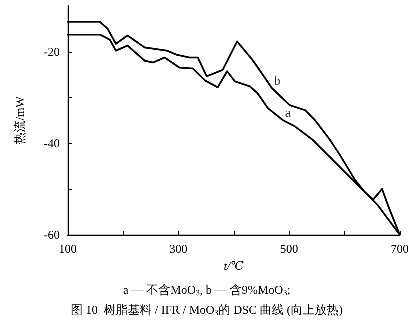  Describe the element at coordinates (52, 51) in the screenshot. I see `y-tick-label: -20` at that location.